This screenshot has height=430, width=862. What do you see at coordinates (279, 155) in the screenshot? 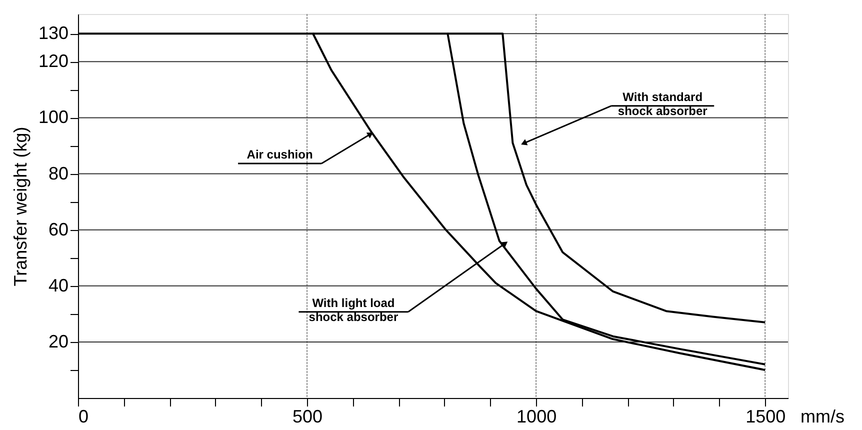
I see `annotation: Air cushion` at bounding box center [279, 155].